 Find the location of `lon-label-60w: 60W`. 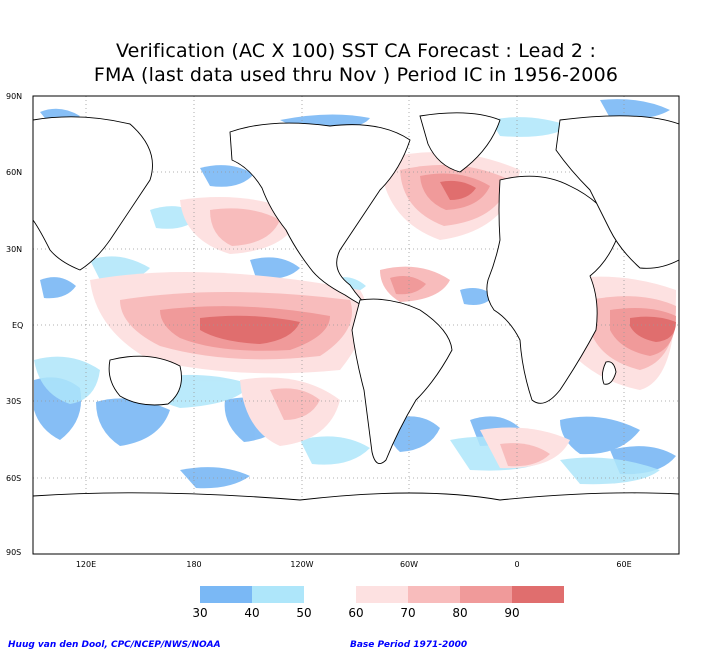

lon-label-60w: 60W is located at coordinates (409, 564).